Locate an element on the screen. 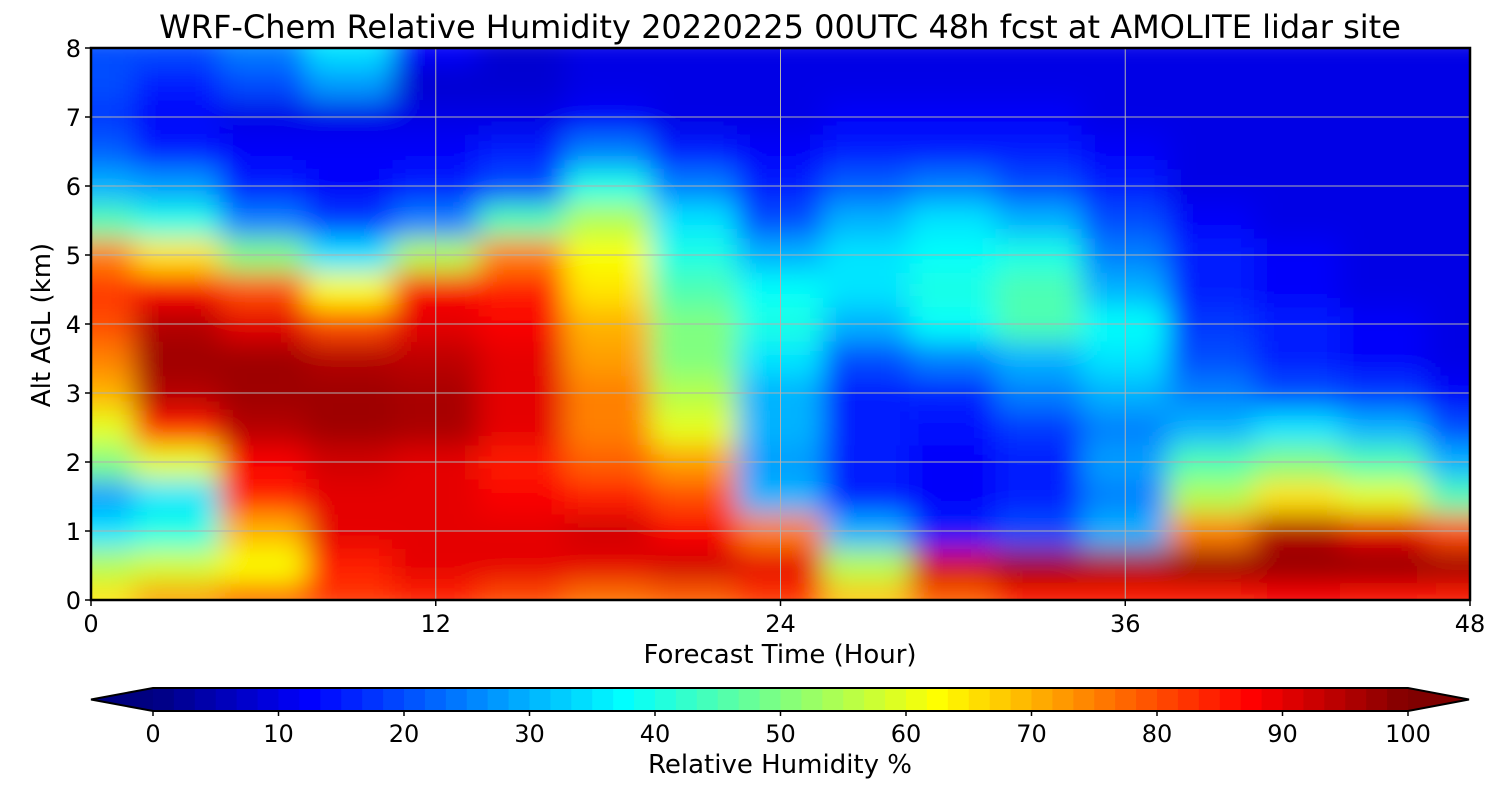 Image resolution: width=1500 pixels, height=800 pixels. x-tick-label: 12 is located at coordinates (435, 624).